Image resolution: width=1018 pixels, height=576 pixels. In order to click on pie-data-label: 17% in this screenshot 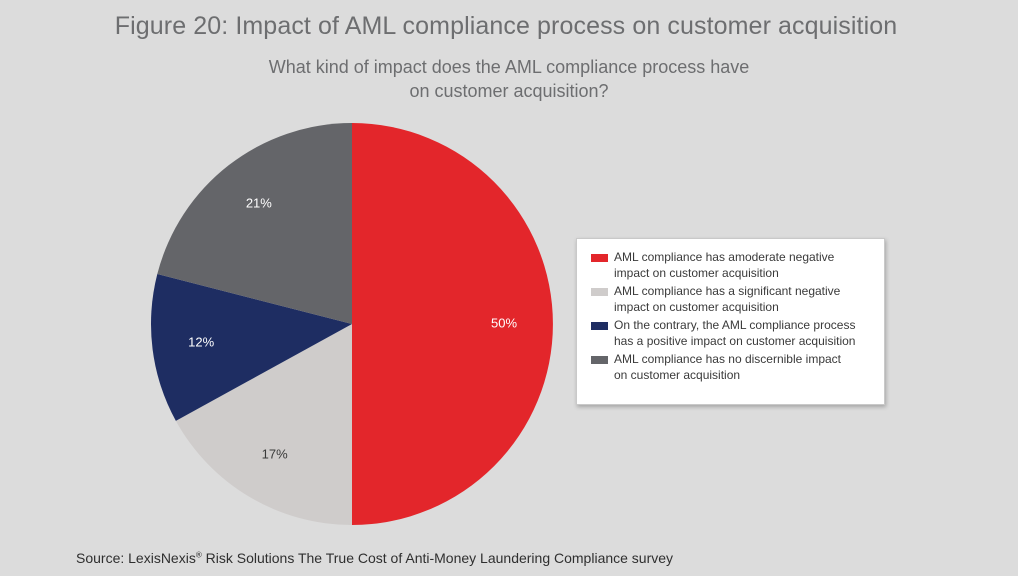, I will do `click(275, 453)`.